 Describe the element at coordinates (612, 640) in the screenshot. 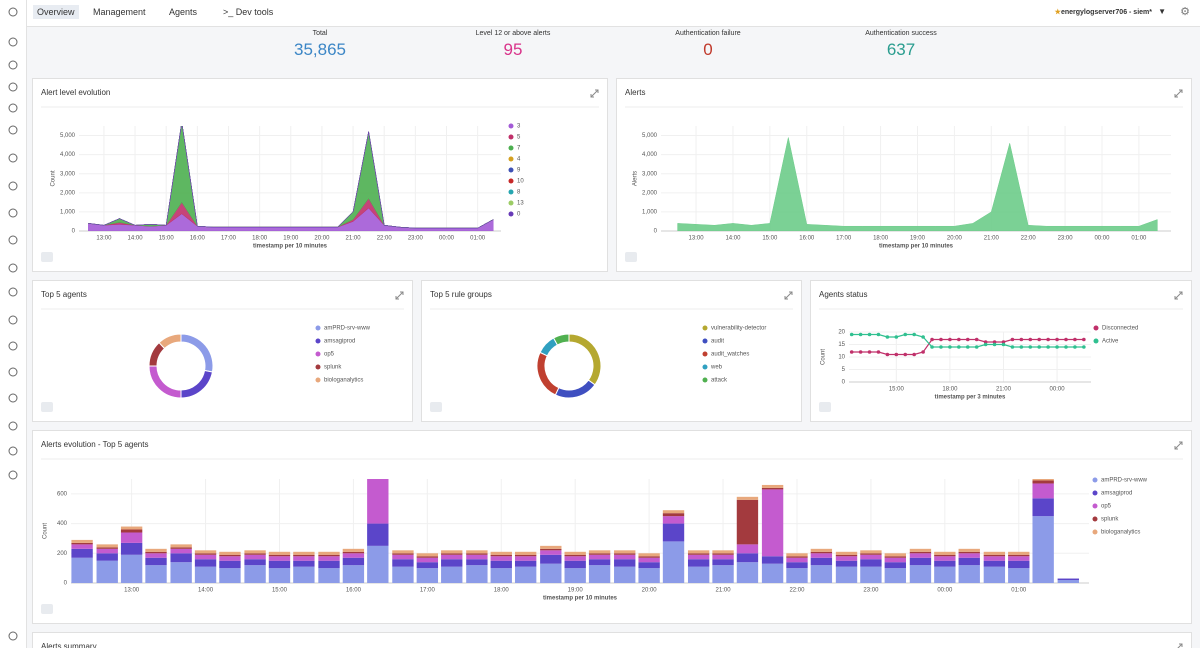

I see `panel: Alerts summary` at that location.